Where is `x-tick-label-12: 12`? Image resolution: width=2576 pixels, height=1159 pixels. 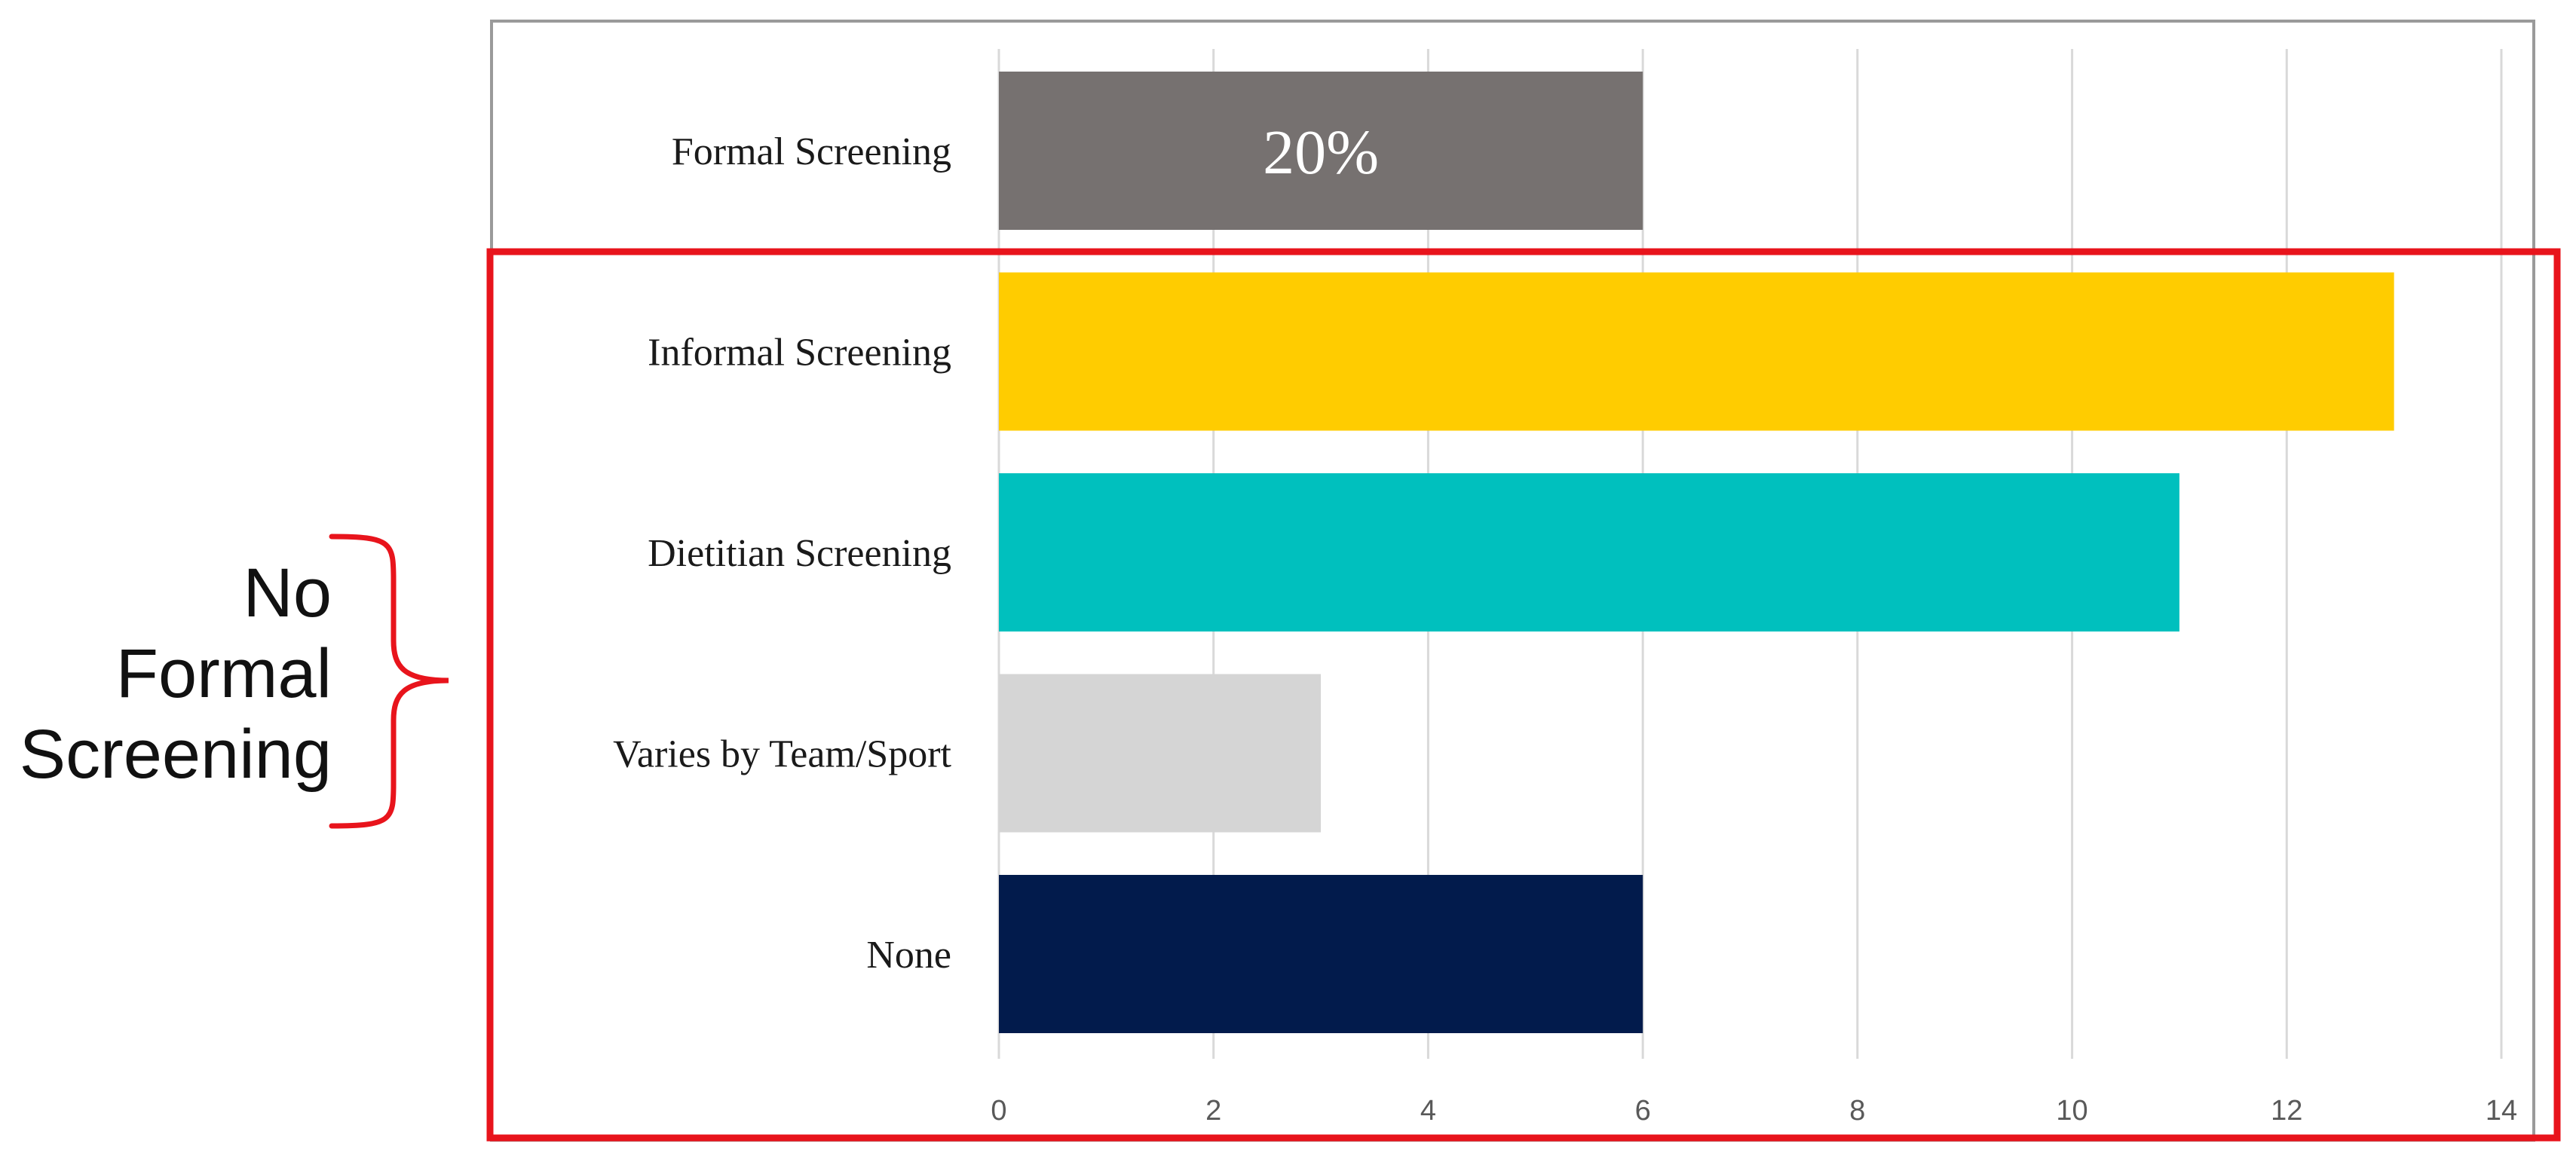 x-tick-label-12: 12 is located at coordinates (2286, 1111).